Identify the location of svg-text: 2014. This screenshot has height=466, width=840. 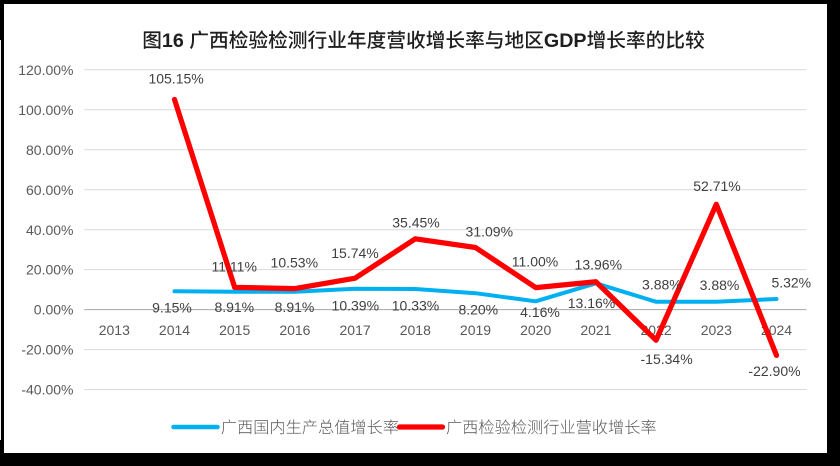
(174, 330).